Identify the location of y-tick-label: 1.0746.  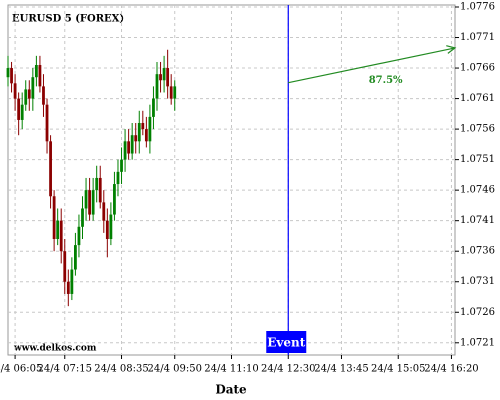
(477, 190).